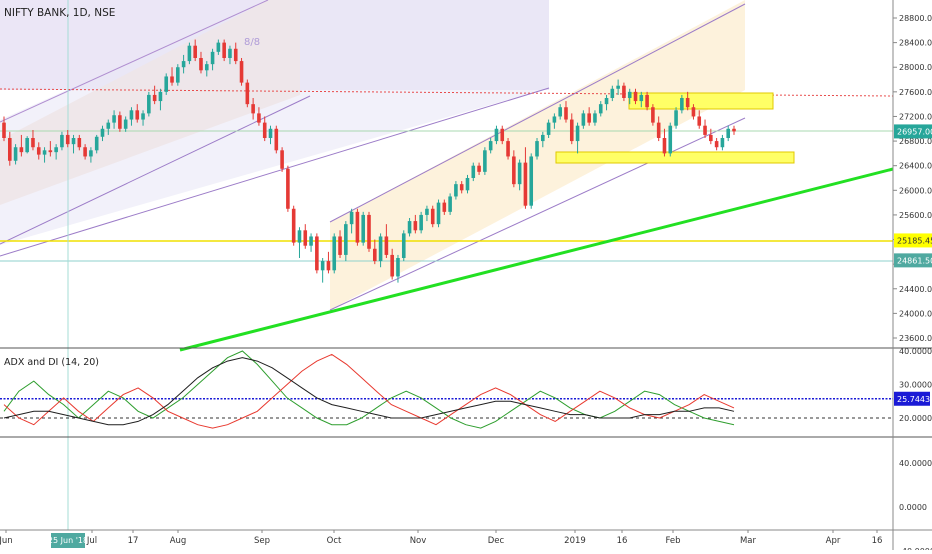  I want to click on series-adx-line, so click(369, 391).